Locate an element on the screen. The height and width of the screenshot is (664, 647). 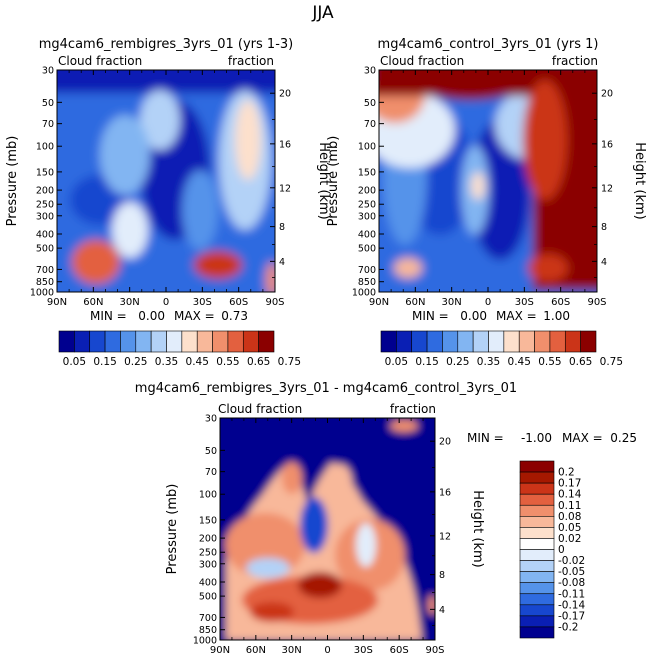
p3-nh-warm is located at coordinates (265, 545).